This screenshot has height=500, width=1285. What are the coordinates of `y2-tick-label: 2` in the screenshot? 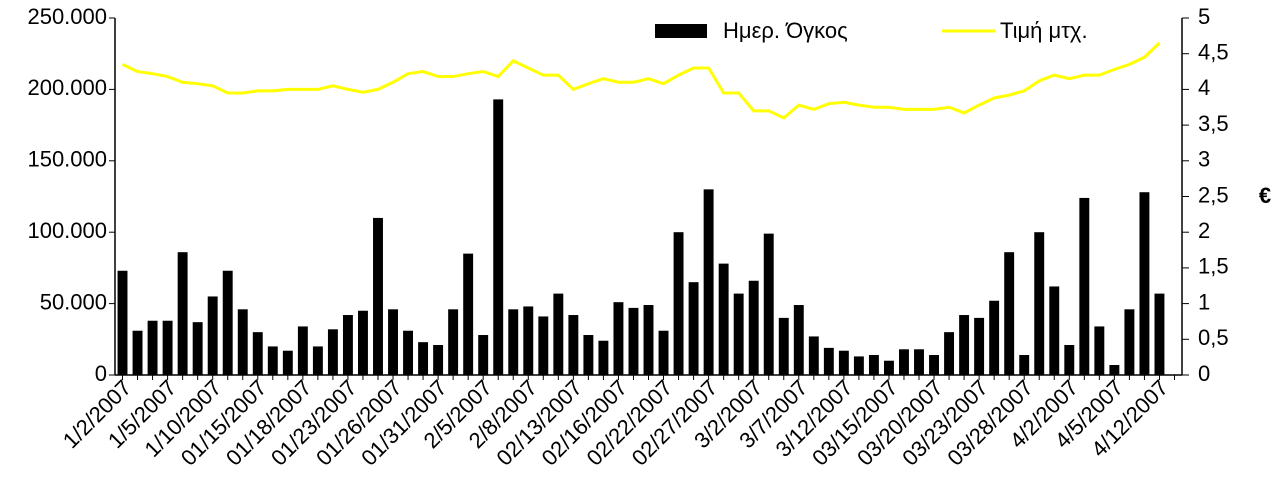 It's located at (1204, 230).